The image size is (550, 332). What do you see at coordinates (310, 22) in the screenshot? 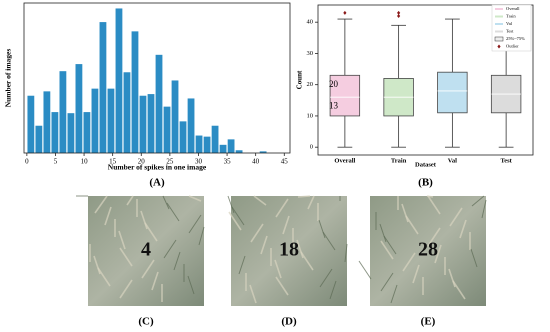
I see `y-tick-label: 40` at bounding box center [310, 22].